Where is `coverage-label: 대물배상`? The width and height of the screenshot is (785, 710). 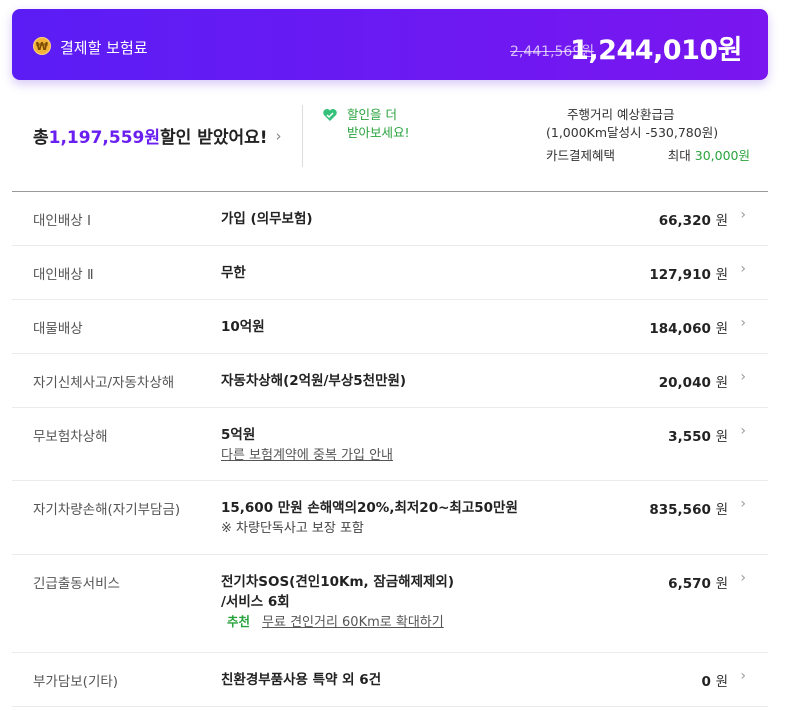
coverage-label: 대물배상 is located at coordinates (58, 329).